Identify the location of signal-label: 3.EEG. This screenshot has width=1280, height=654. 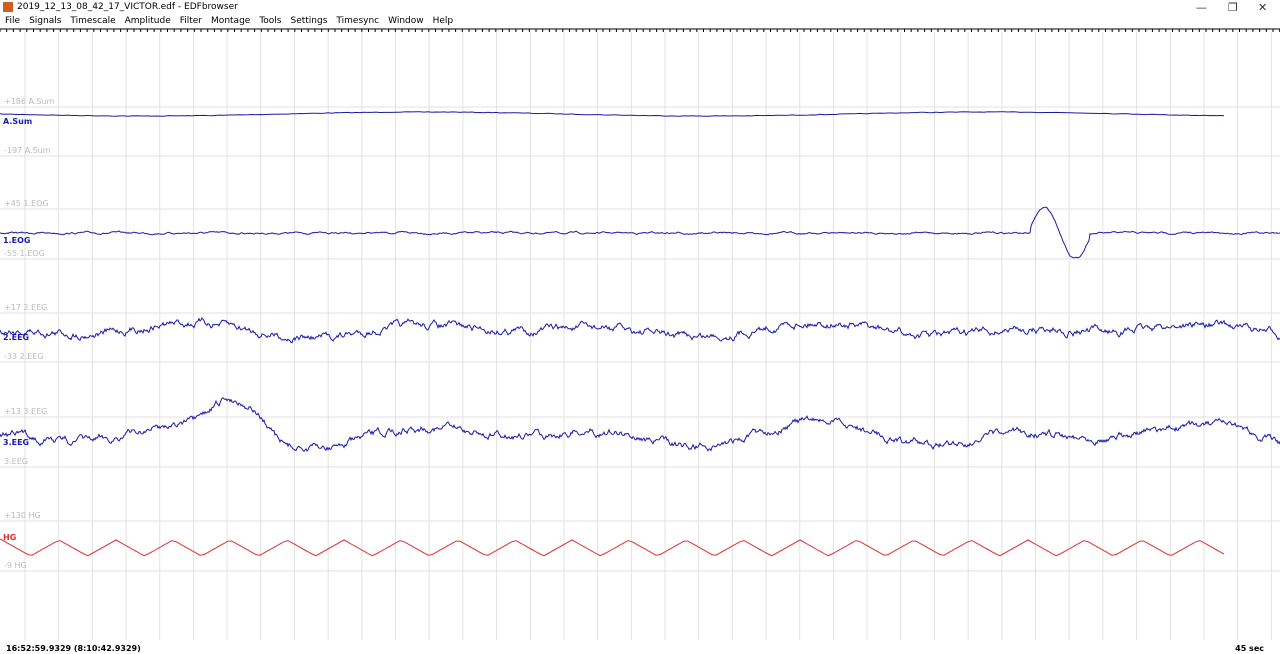
(16, 442).